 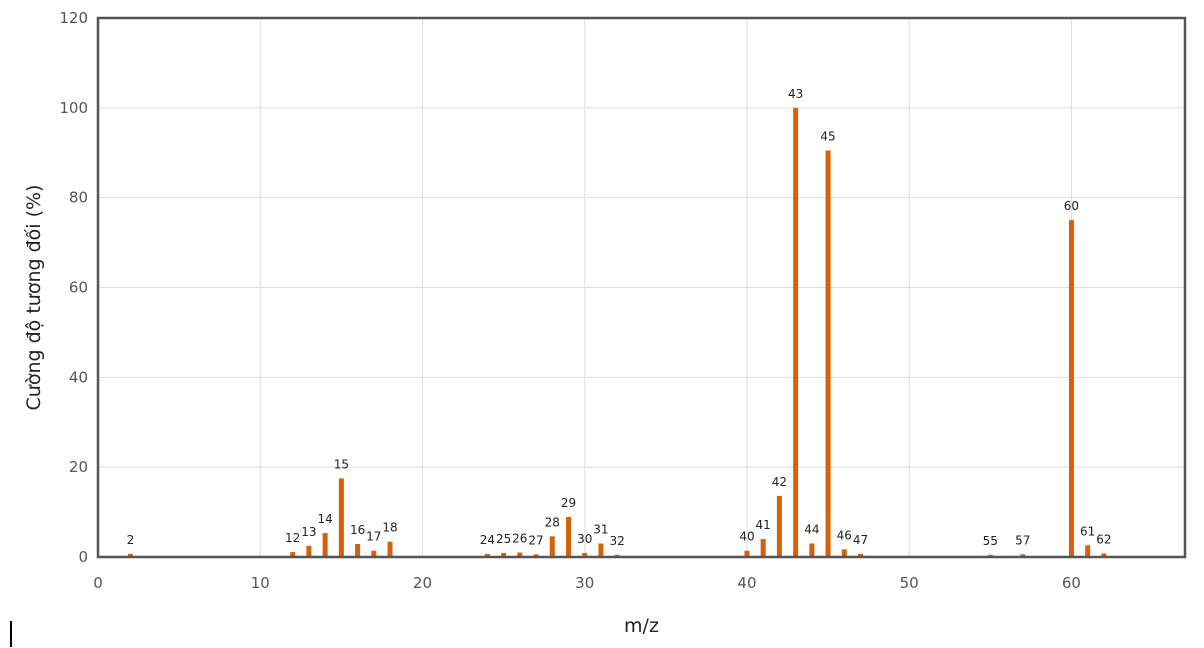 I want to click on bar-label: 14, so click(x=324, y=519).